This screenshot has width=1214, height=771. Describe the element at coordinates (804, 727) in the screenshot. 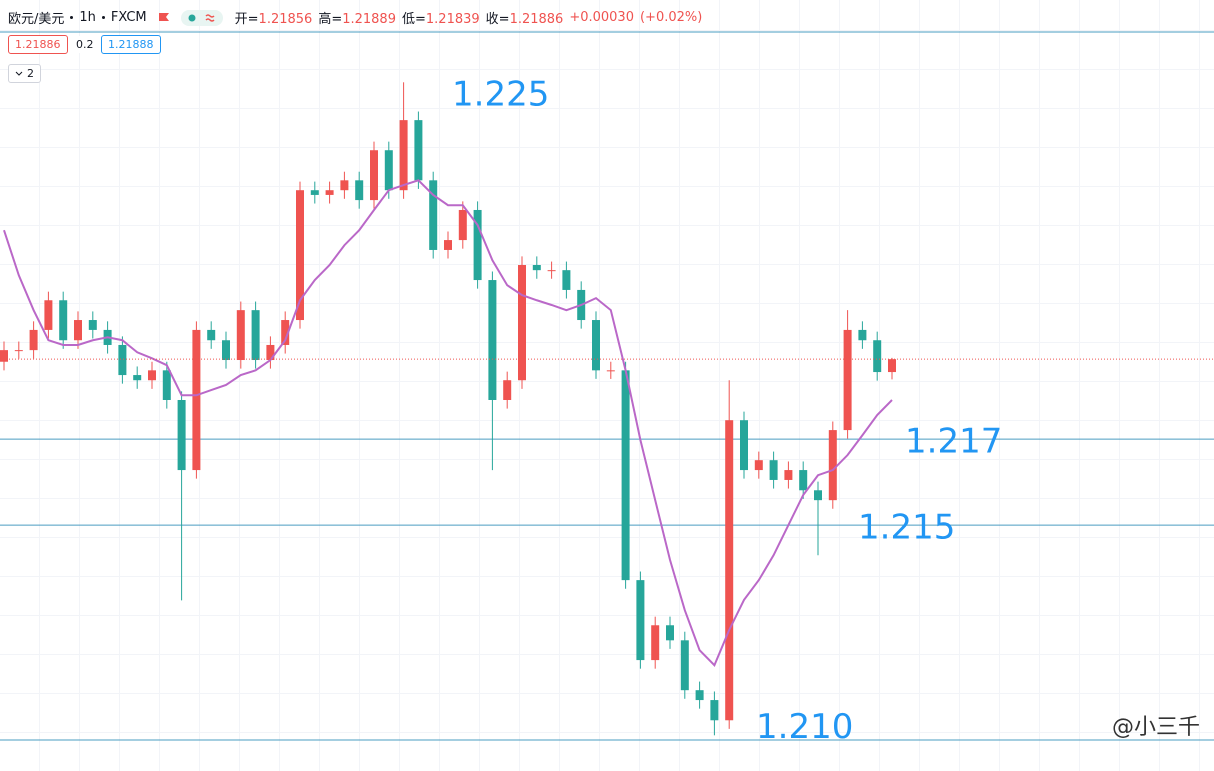

I see `level-label: 1.210` at that location.